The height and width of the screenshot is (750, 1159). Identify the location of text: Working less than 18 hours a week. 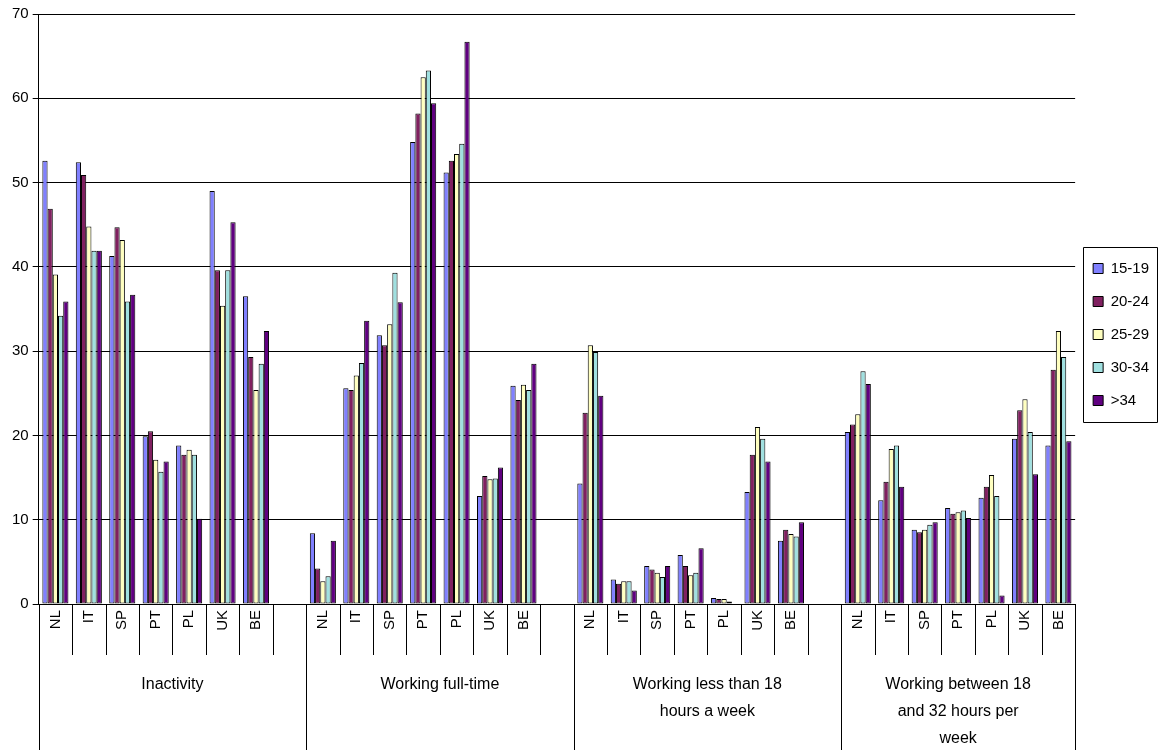
(707, 697).